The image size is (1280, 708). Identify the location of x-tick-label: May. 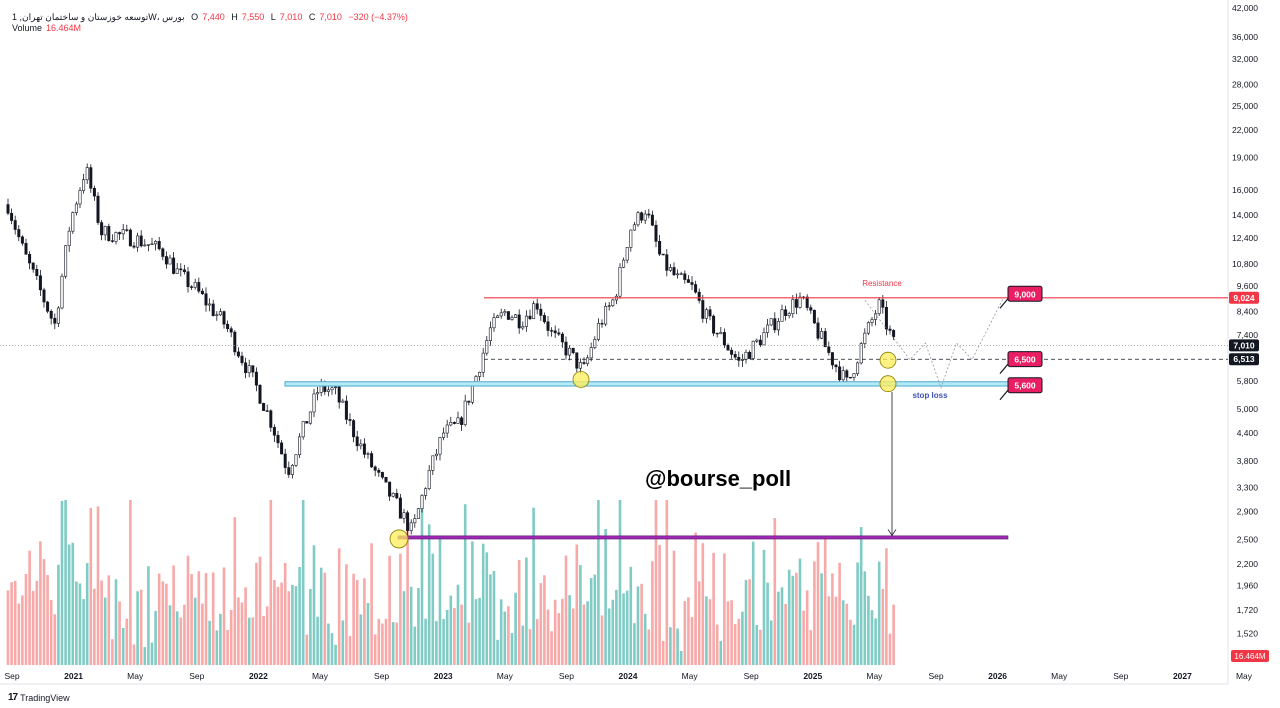
(1059, 676).